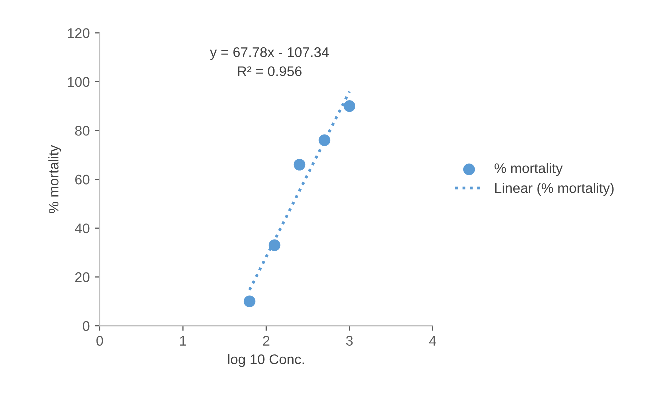  I want to click on annotation: R² = 0.956, so click(270, 71).